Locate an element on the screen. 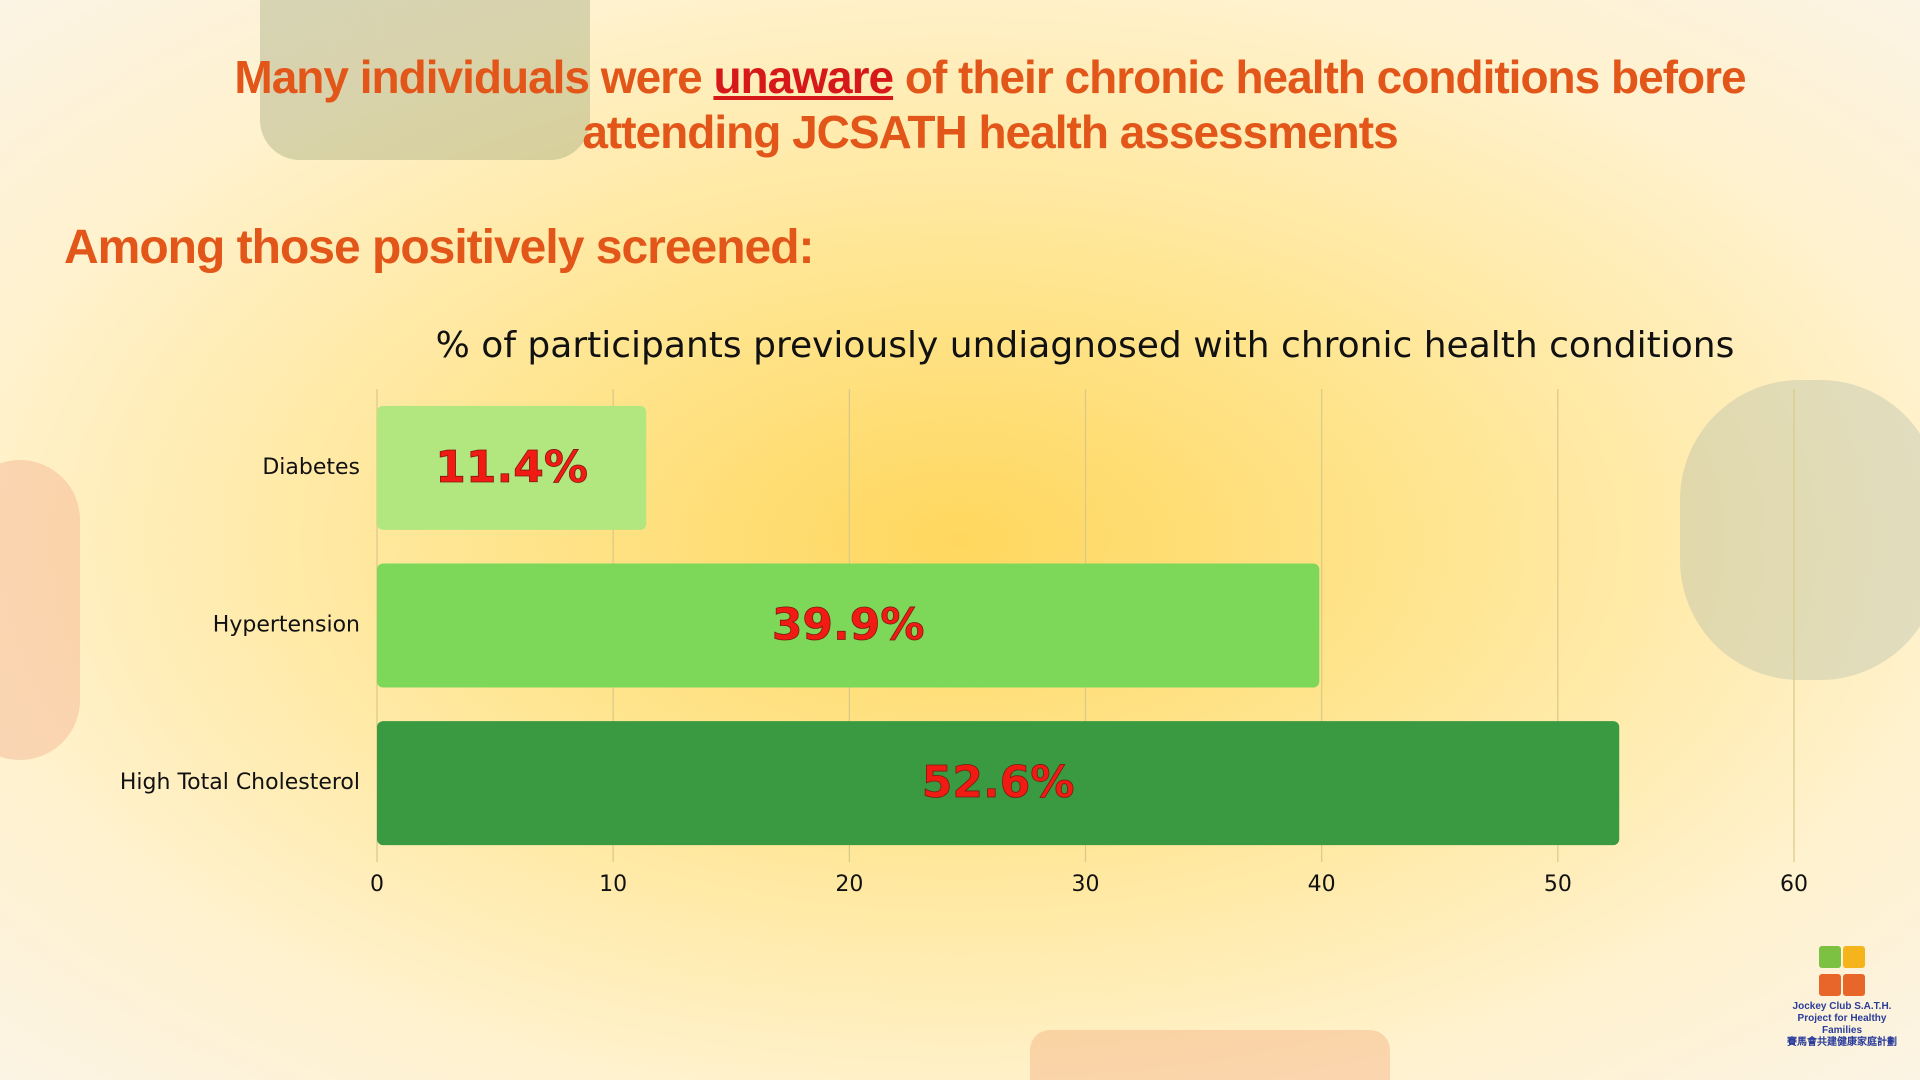  x-tick-label: 40 is located at coordinates (1322, 884).